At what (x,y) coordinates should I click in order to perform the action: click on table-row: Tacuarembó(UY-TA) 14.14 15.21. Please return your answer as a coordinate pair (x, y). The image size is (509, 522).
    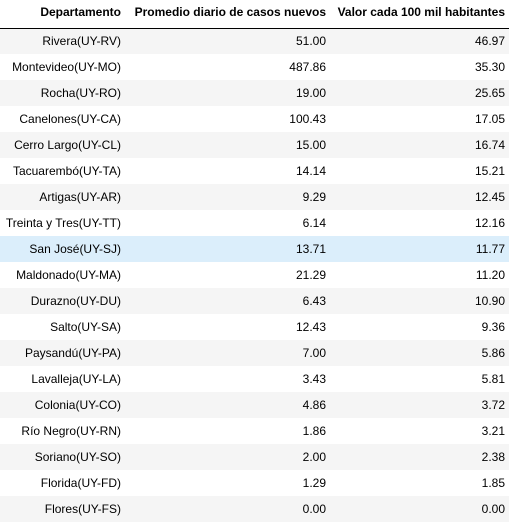
    Looking at the image, I should click on (254, 171).